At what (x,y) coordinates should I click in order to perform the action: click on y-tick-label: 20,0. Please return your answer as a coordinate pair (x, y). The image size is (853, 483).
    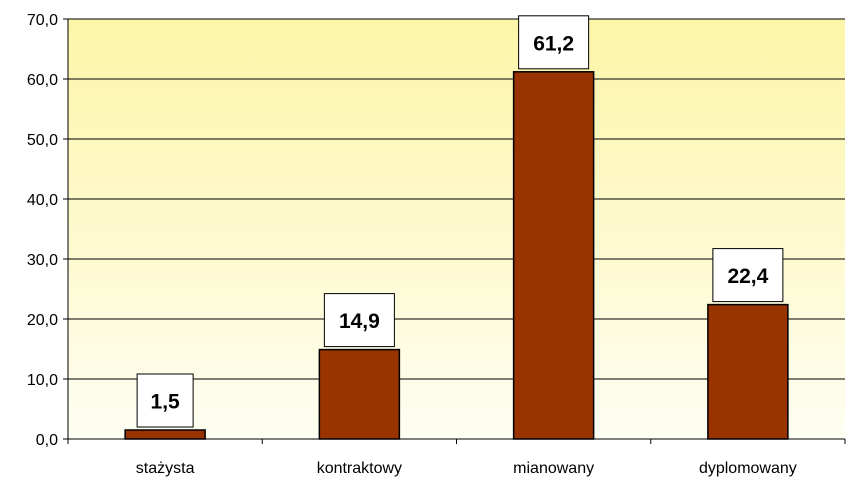
    Looking at the image, I should click on (42, 320).